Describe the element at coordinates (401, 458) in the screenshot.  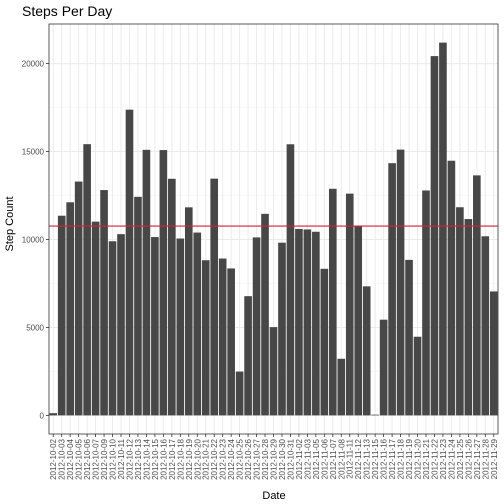
I see `x-tick-label: 2012-11-18` at that location.